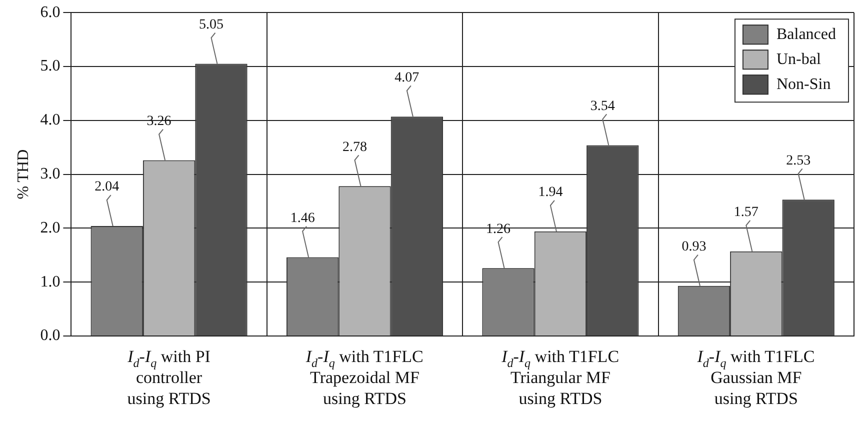 The width and height of the screenshot is (868, 422). Describe the element at coordinates (50, 227) in the screenshot. I see `y-tick-label: 2.0` at that location.